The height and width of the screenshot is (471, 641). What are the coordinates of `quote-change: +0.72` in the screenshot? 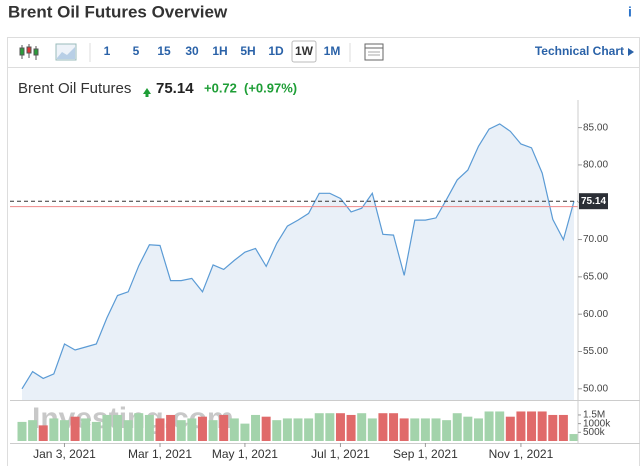 It's located at (220, 87).